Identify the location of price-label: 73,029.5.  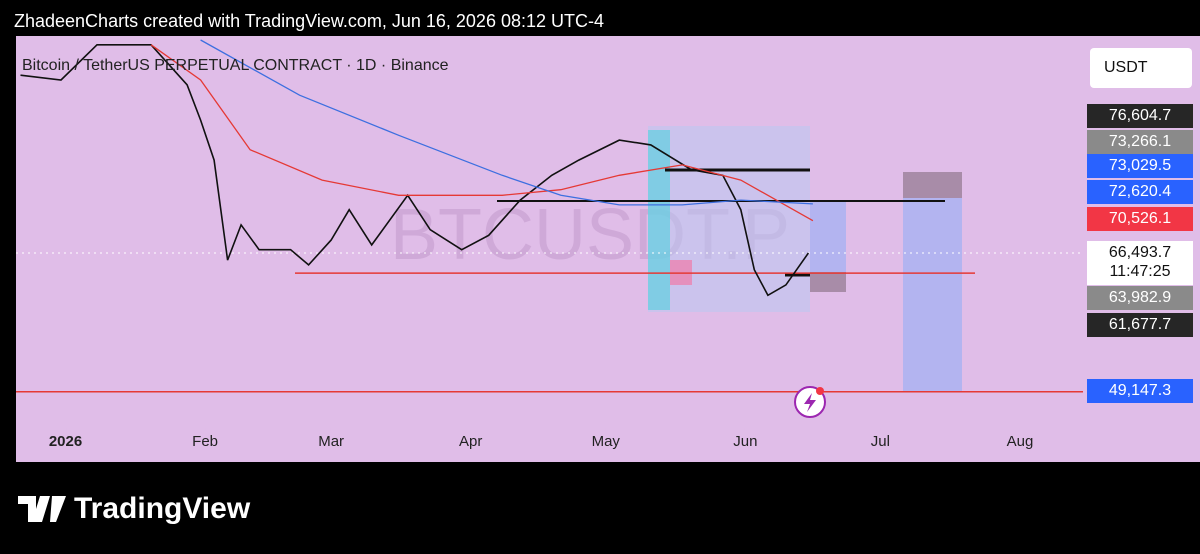
(1140, 165).